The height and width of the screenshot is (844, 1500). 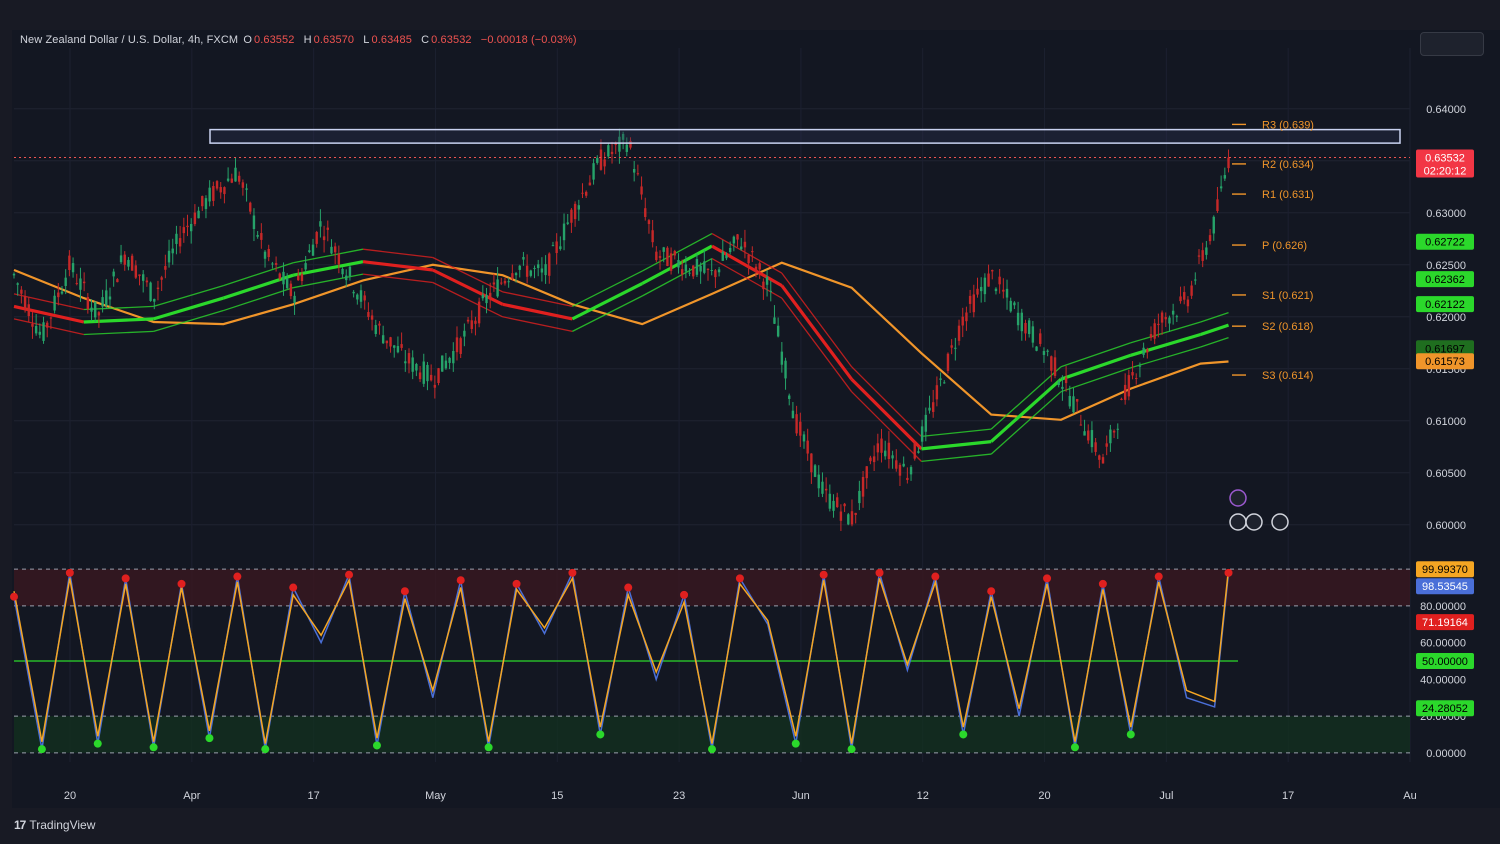 What do you see at coordinates (1446, 754) in the screenshot?
I see `stoch-tick-label: 0.00000` at bounding box center [1446, 754].